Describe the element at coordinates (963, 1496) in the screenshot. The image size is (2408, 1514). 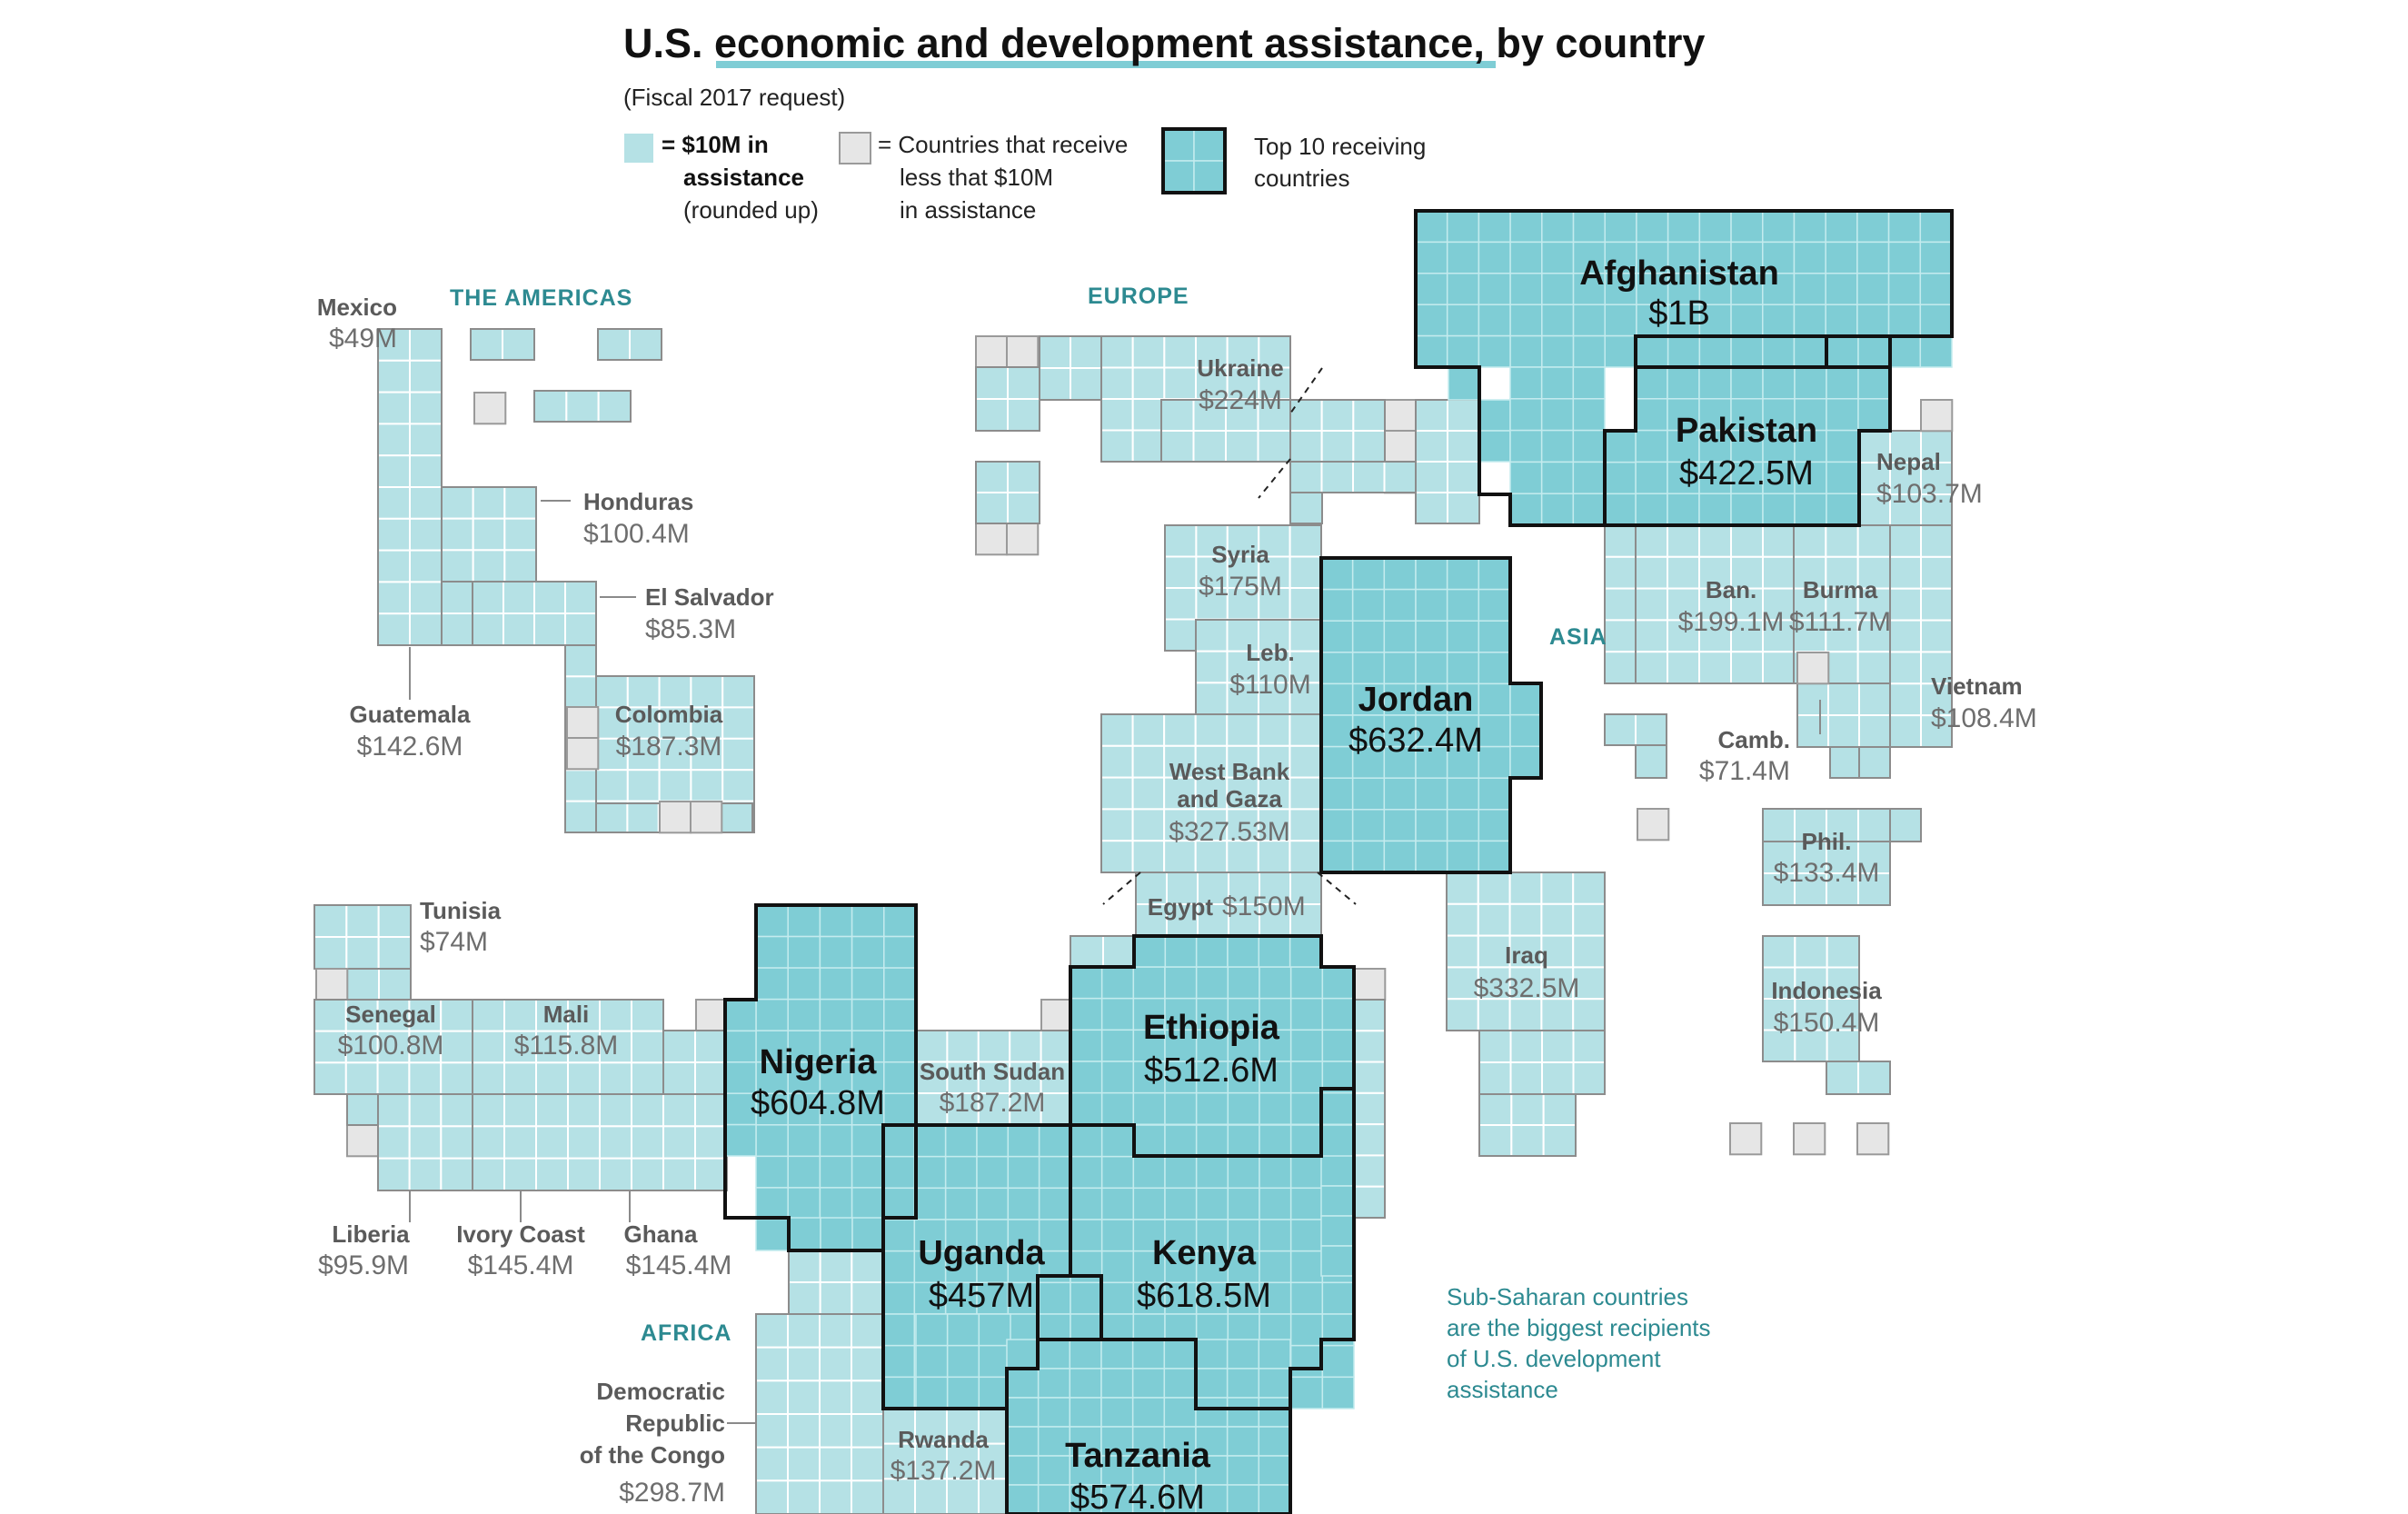
I see `rwanda-tile` at that location.